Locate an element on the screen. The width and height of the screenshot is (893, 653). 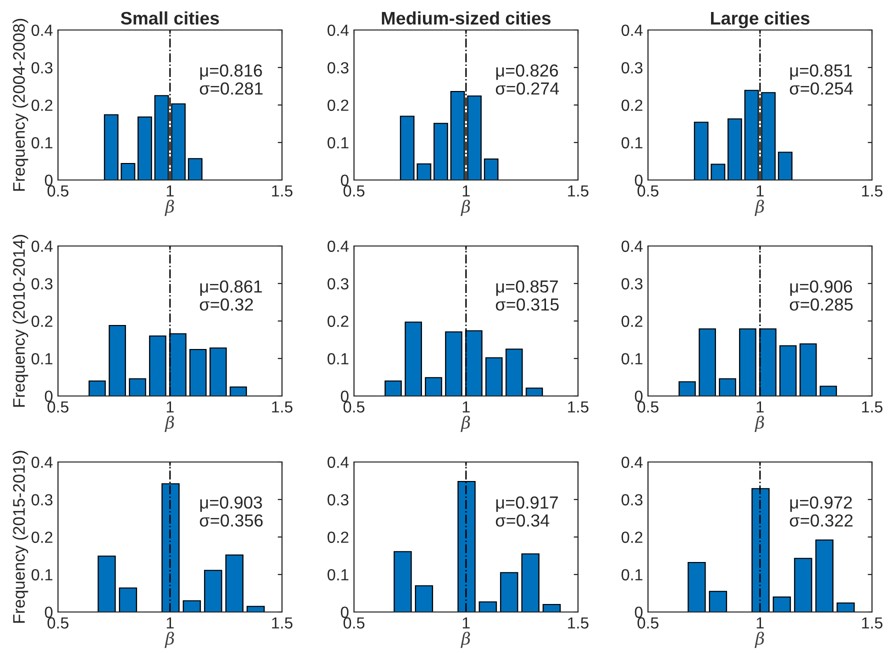
y-axis-title: Frequency (2010-2014) is located at coordinates (20, 320).